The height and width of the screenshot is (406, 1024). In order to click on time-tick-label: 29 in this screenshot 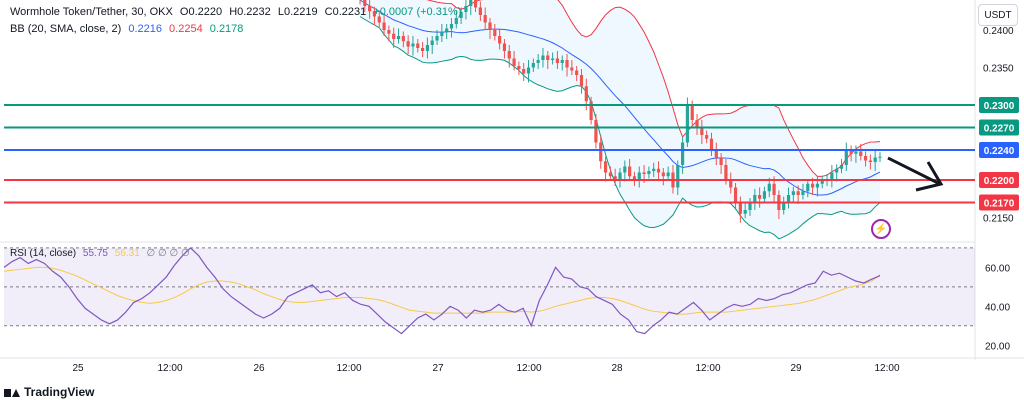, I will do `click(796, 368)`.